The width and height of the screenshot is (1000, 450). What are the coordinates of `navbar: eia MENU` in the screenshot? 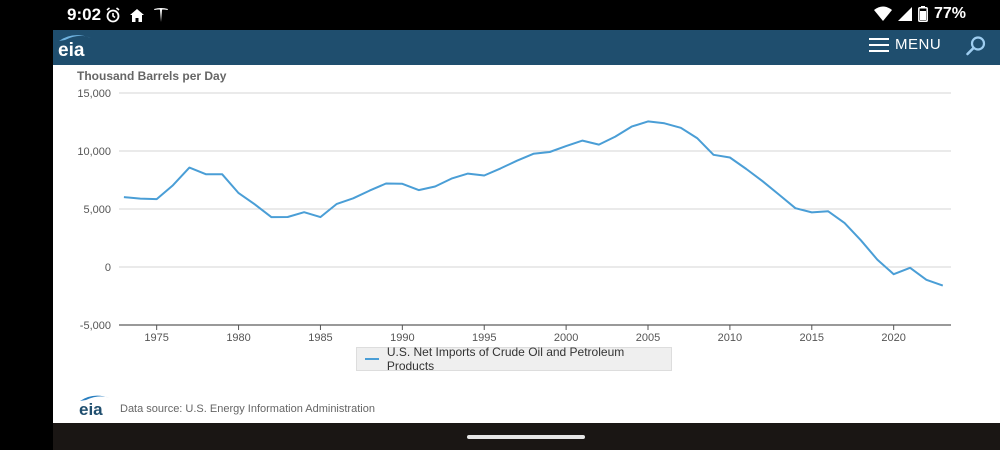 It's located at (526, 47).